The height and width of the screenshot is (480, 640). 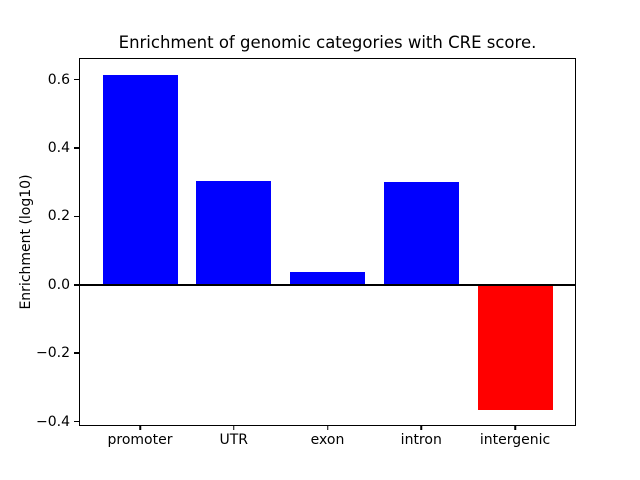 I want to click on x-tick-label-intergenic: intergenic, so click(x=515, y=440).